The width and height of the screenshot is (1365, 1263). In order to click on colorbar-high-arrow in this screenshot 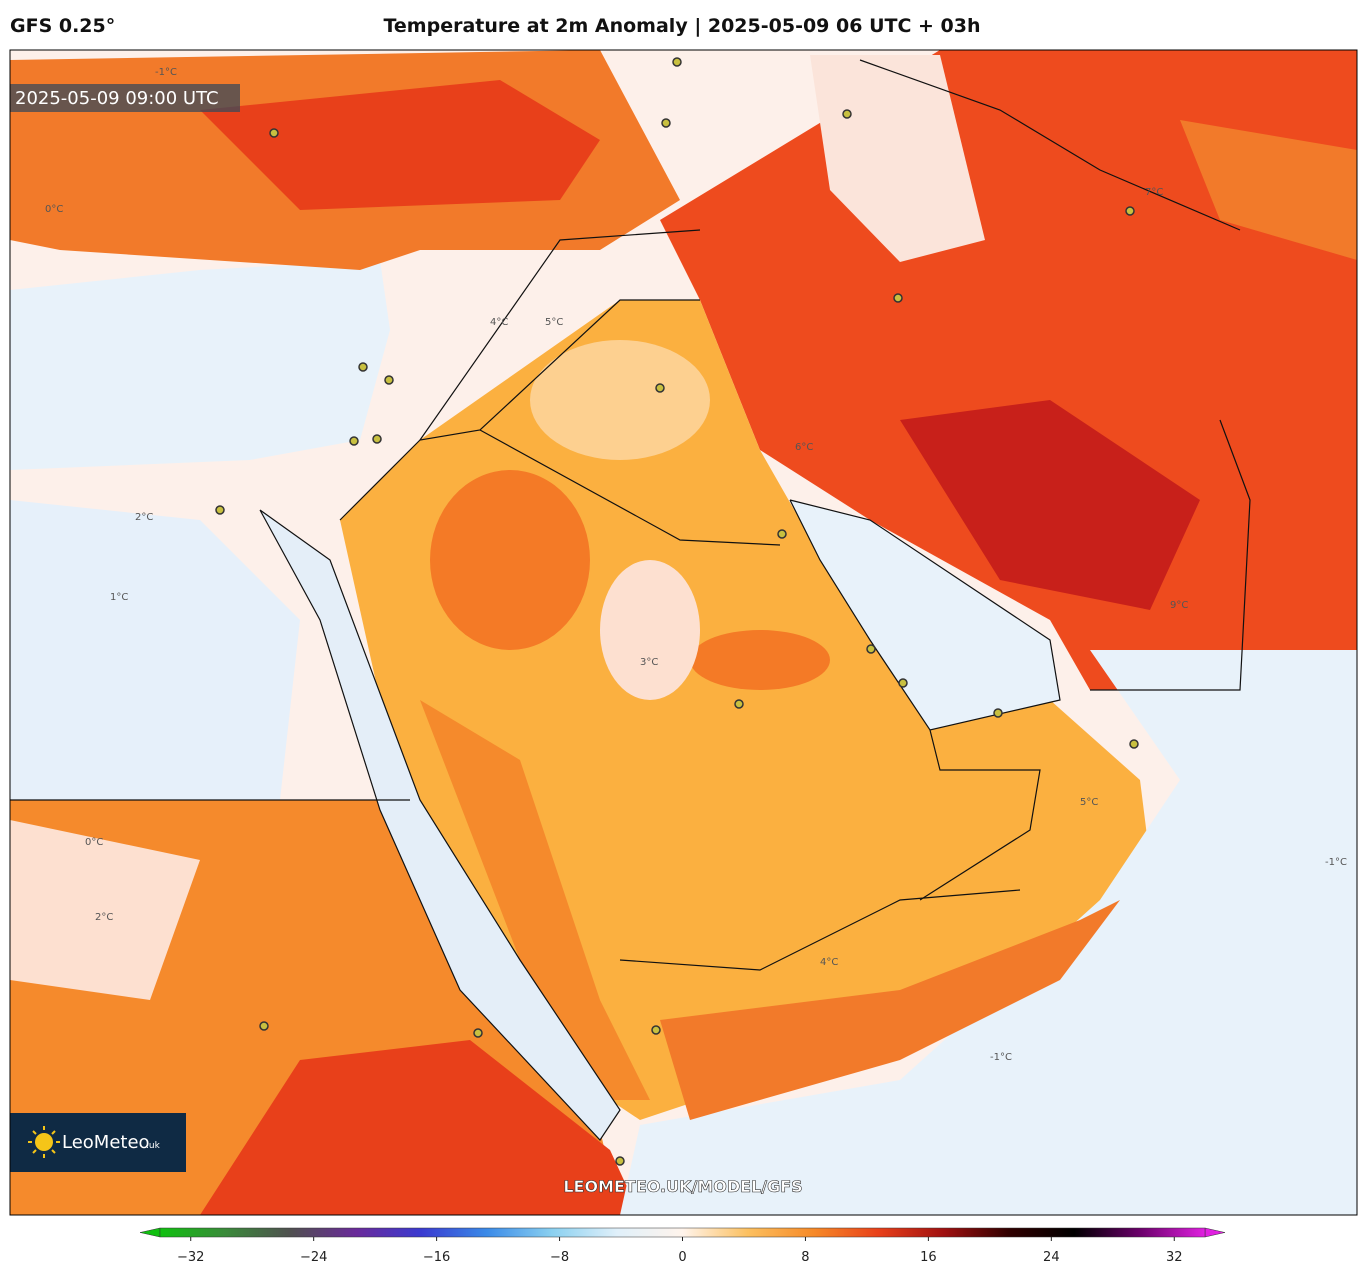, I will do `click(1215, 1232)`.